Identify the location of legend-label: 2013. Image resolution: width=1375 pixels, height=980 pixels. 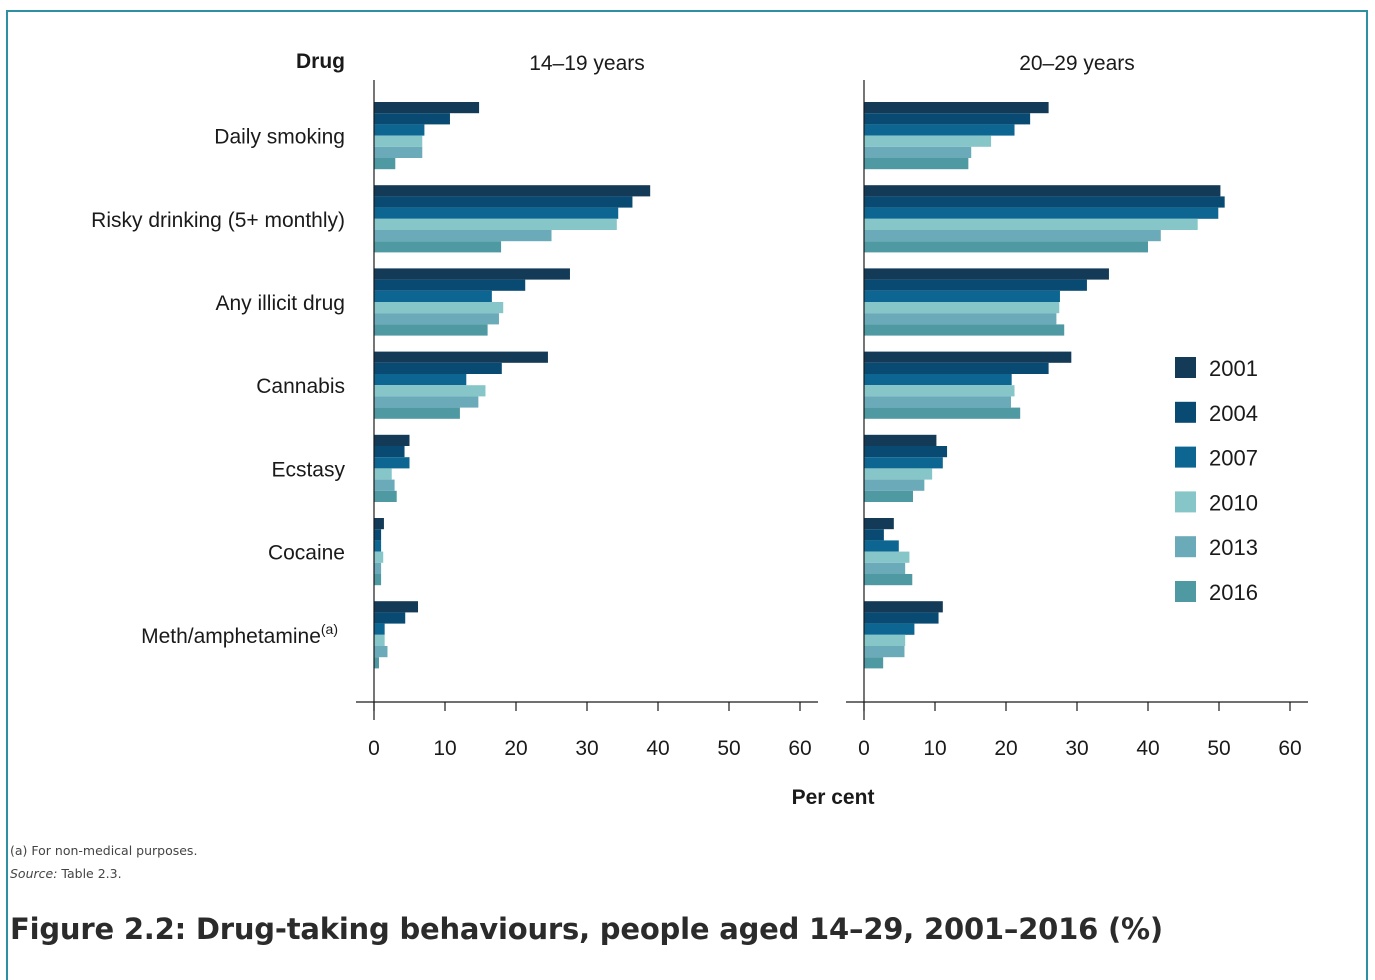
(1233, 547).